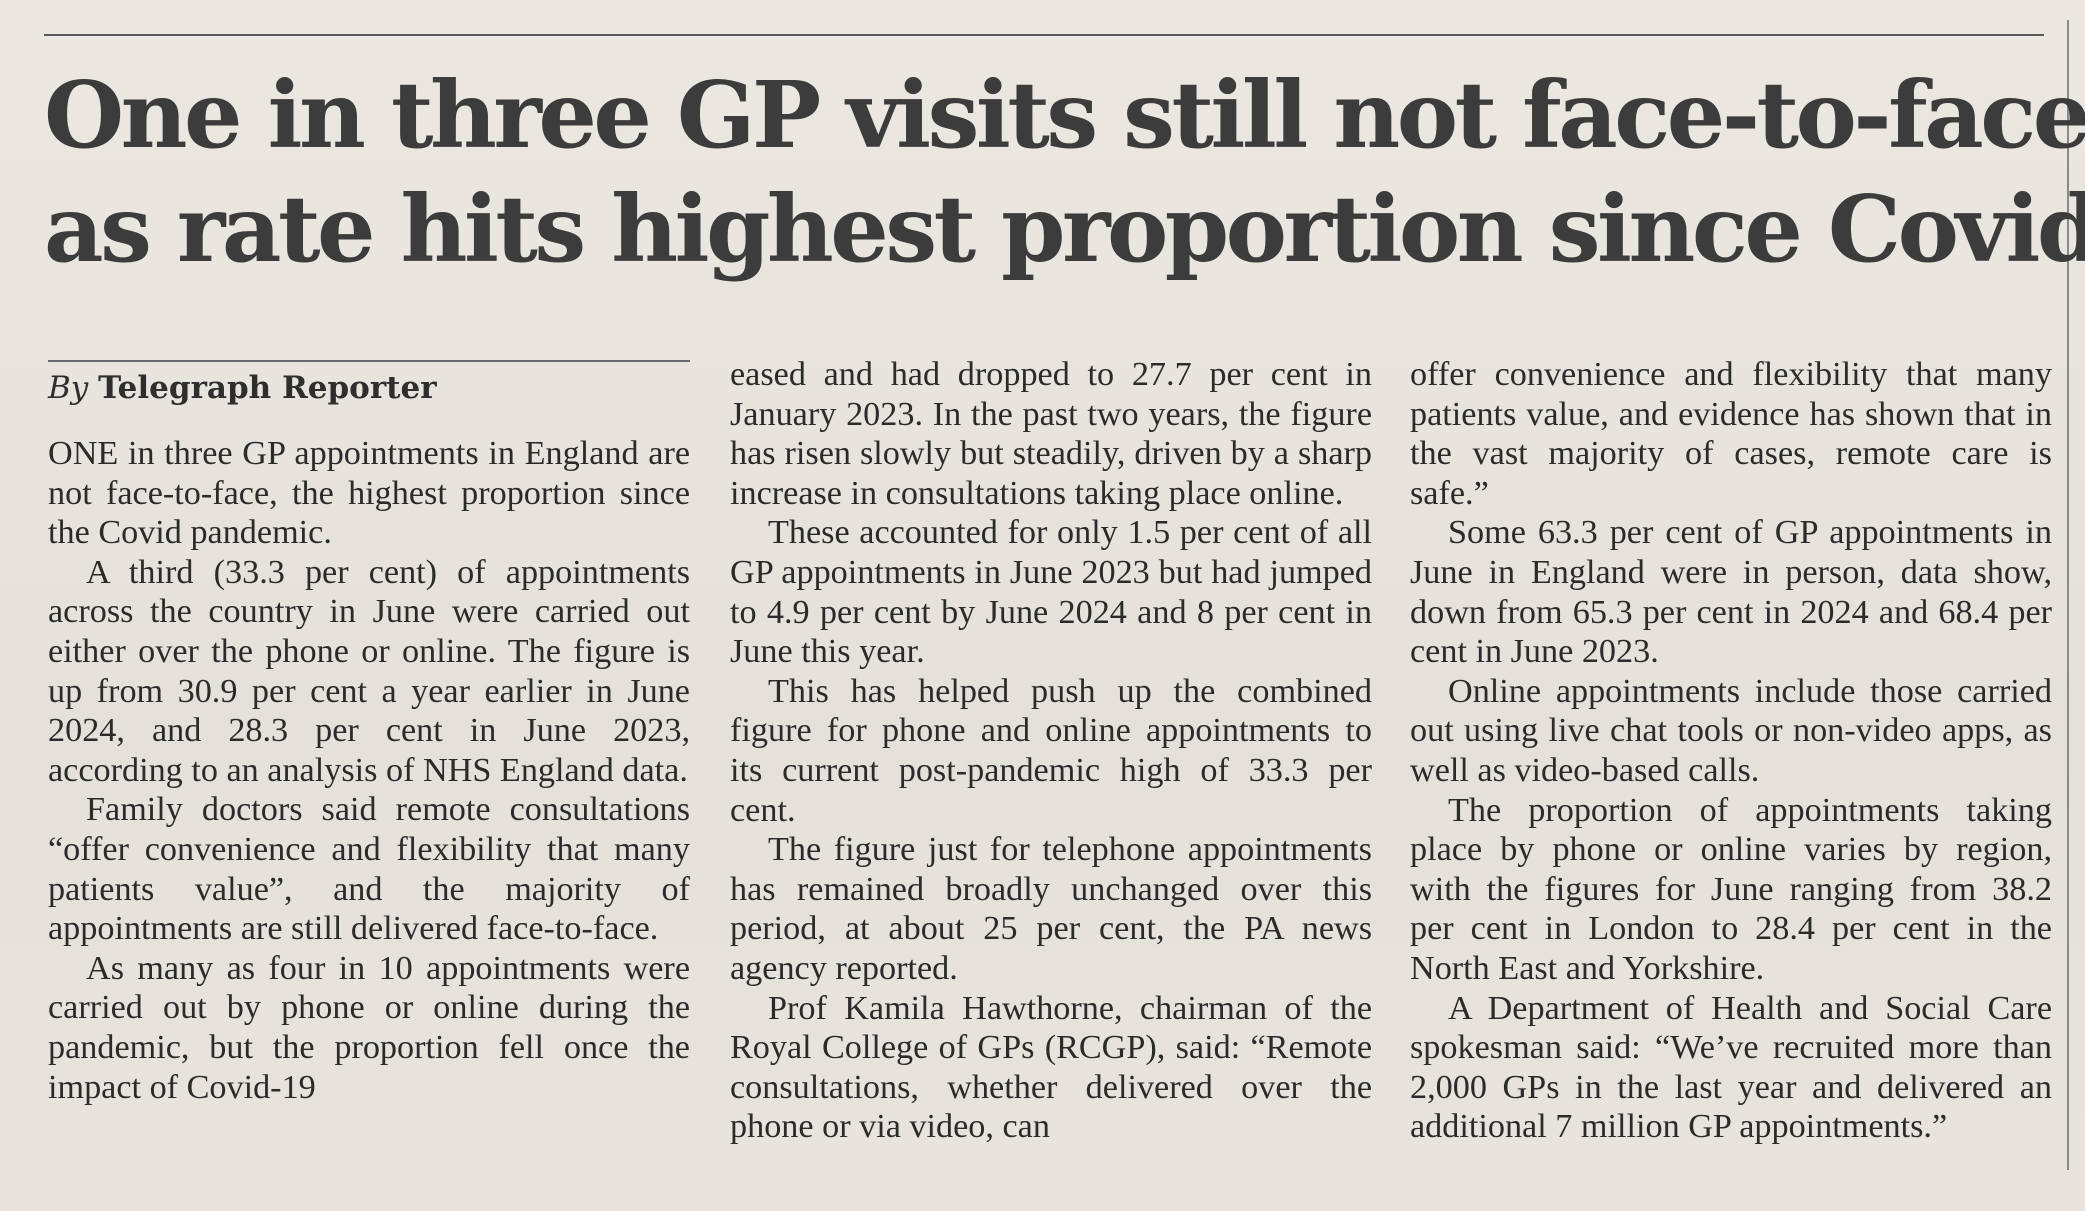 The image size is (2085, 1211). I want to click on byline-prefix: By, so click(68, 388).